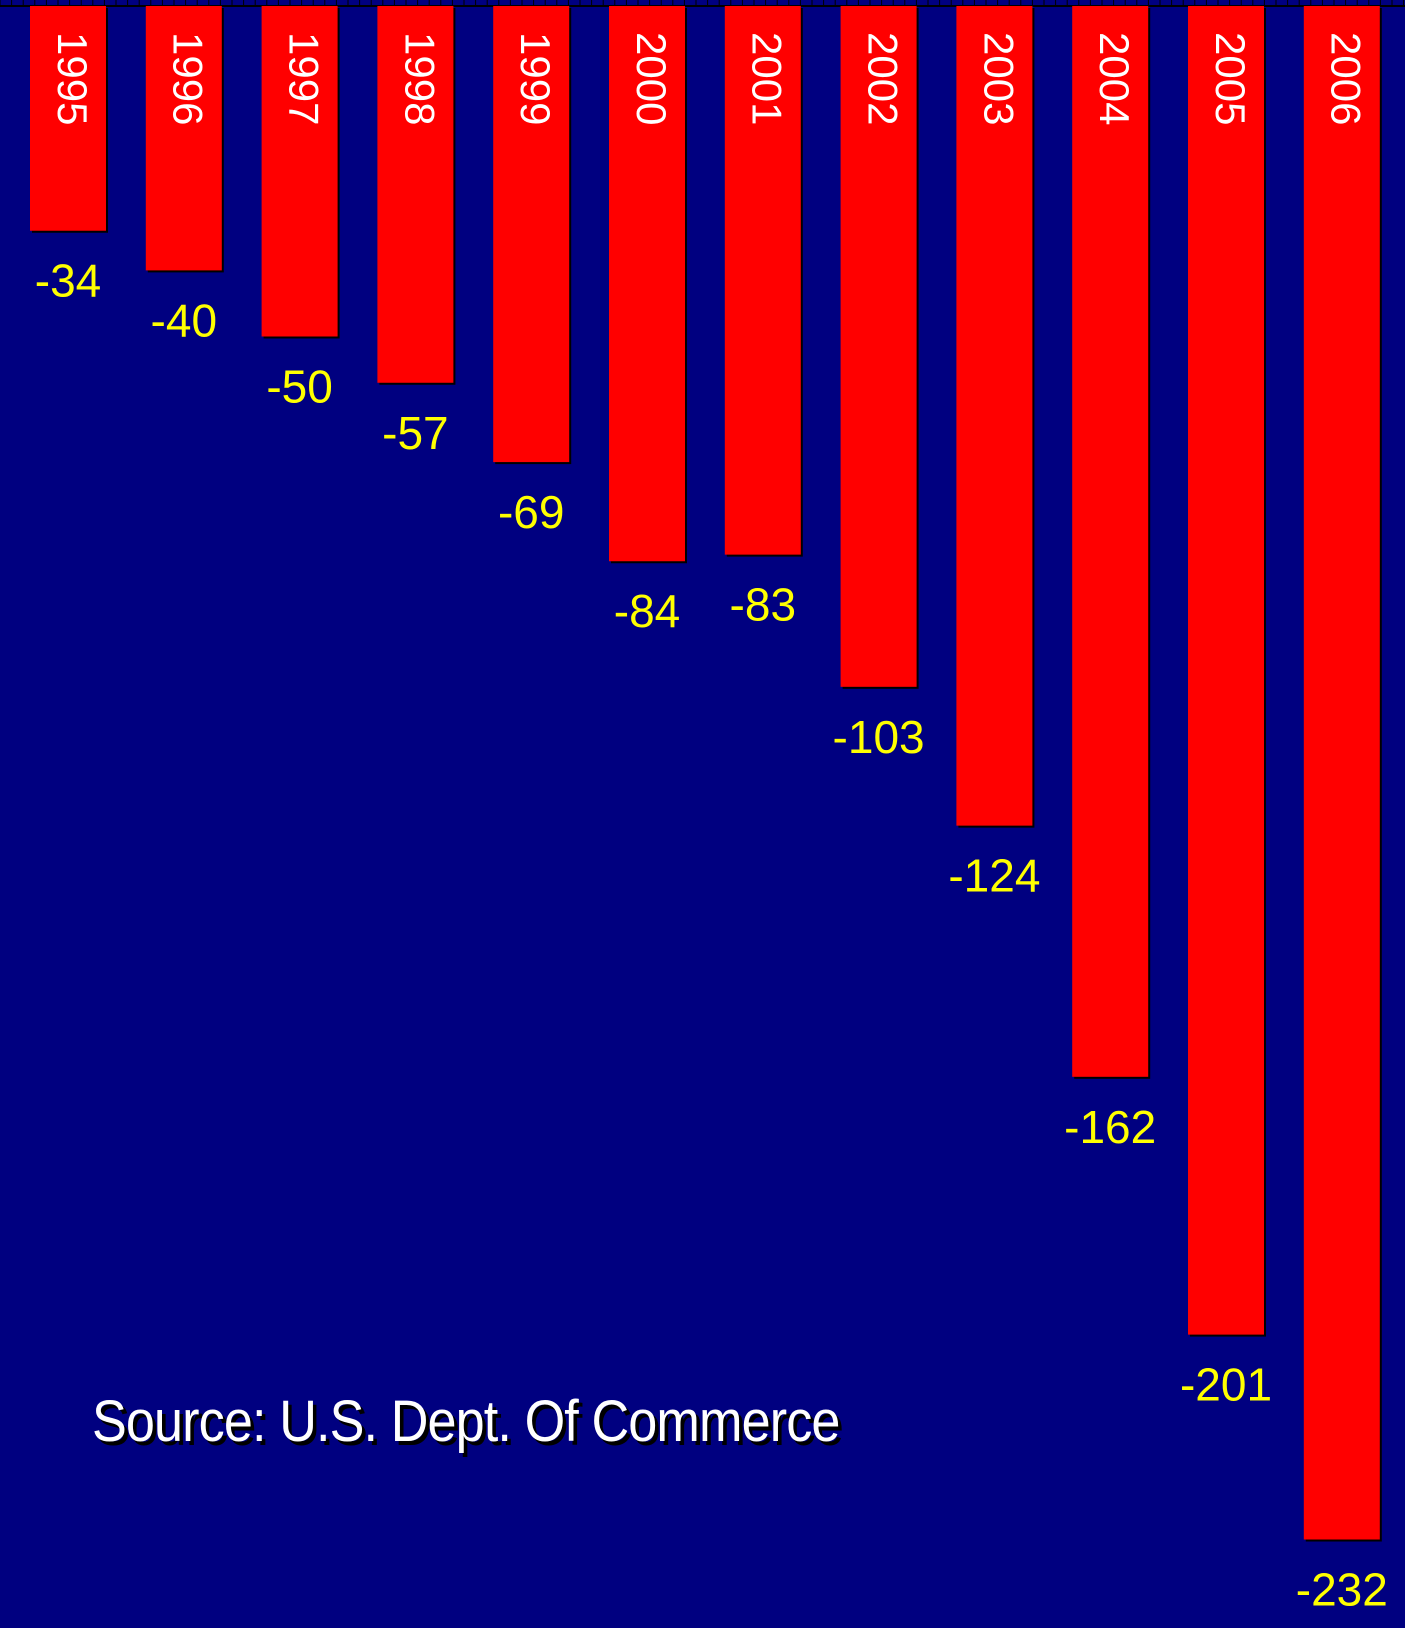 This screenshot has height=1628, width=1405. What do you see at coordinates (1346, 78) in the screenshot?
I see `category-label-2006: 2006` at bounding box center [1346, 78].